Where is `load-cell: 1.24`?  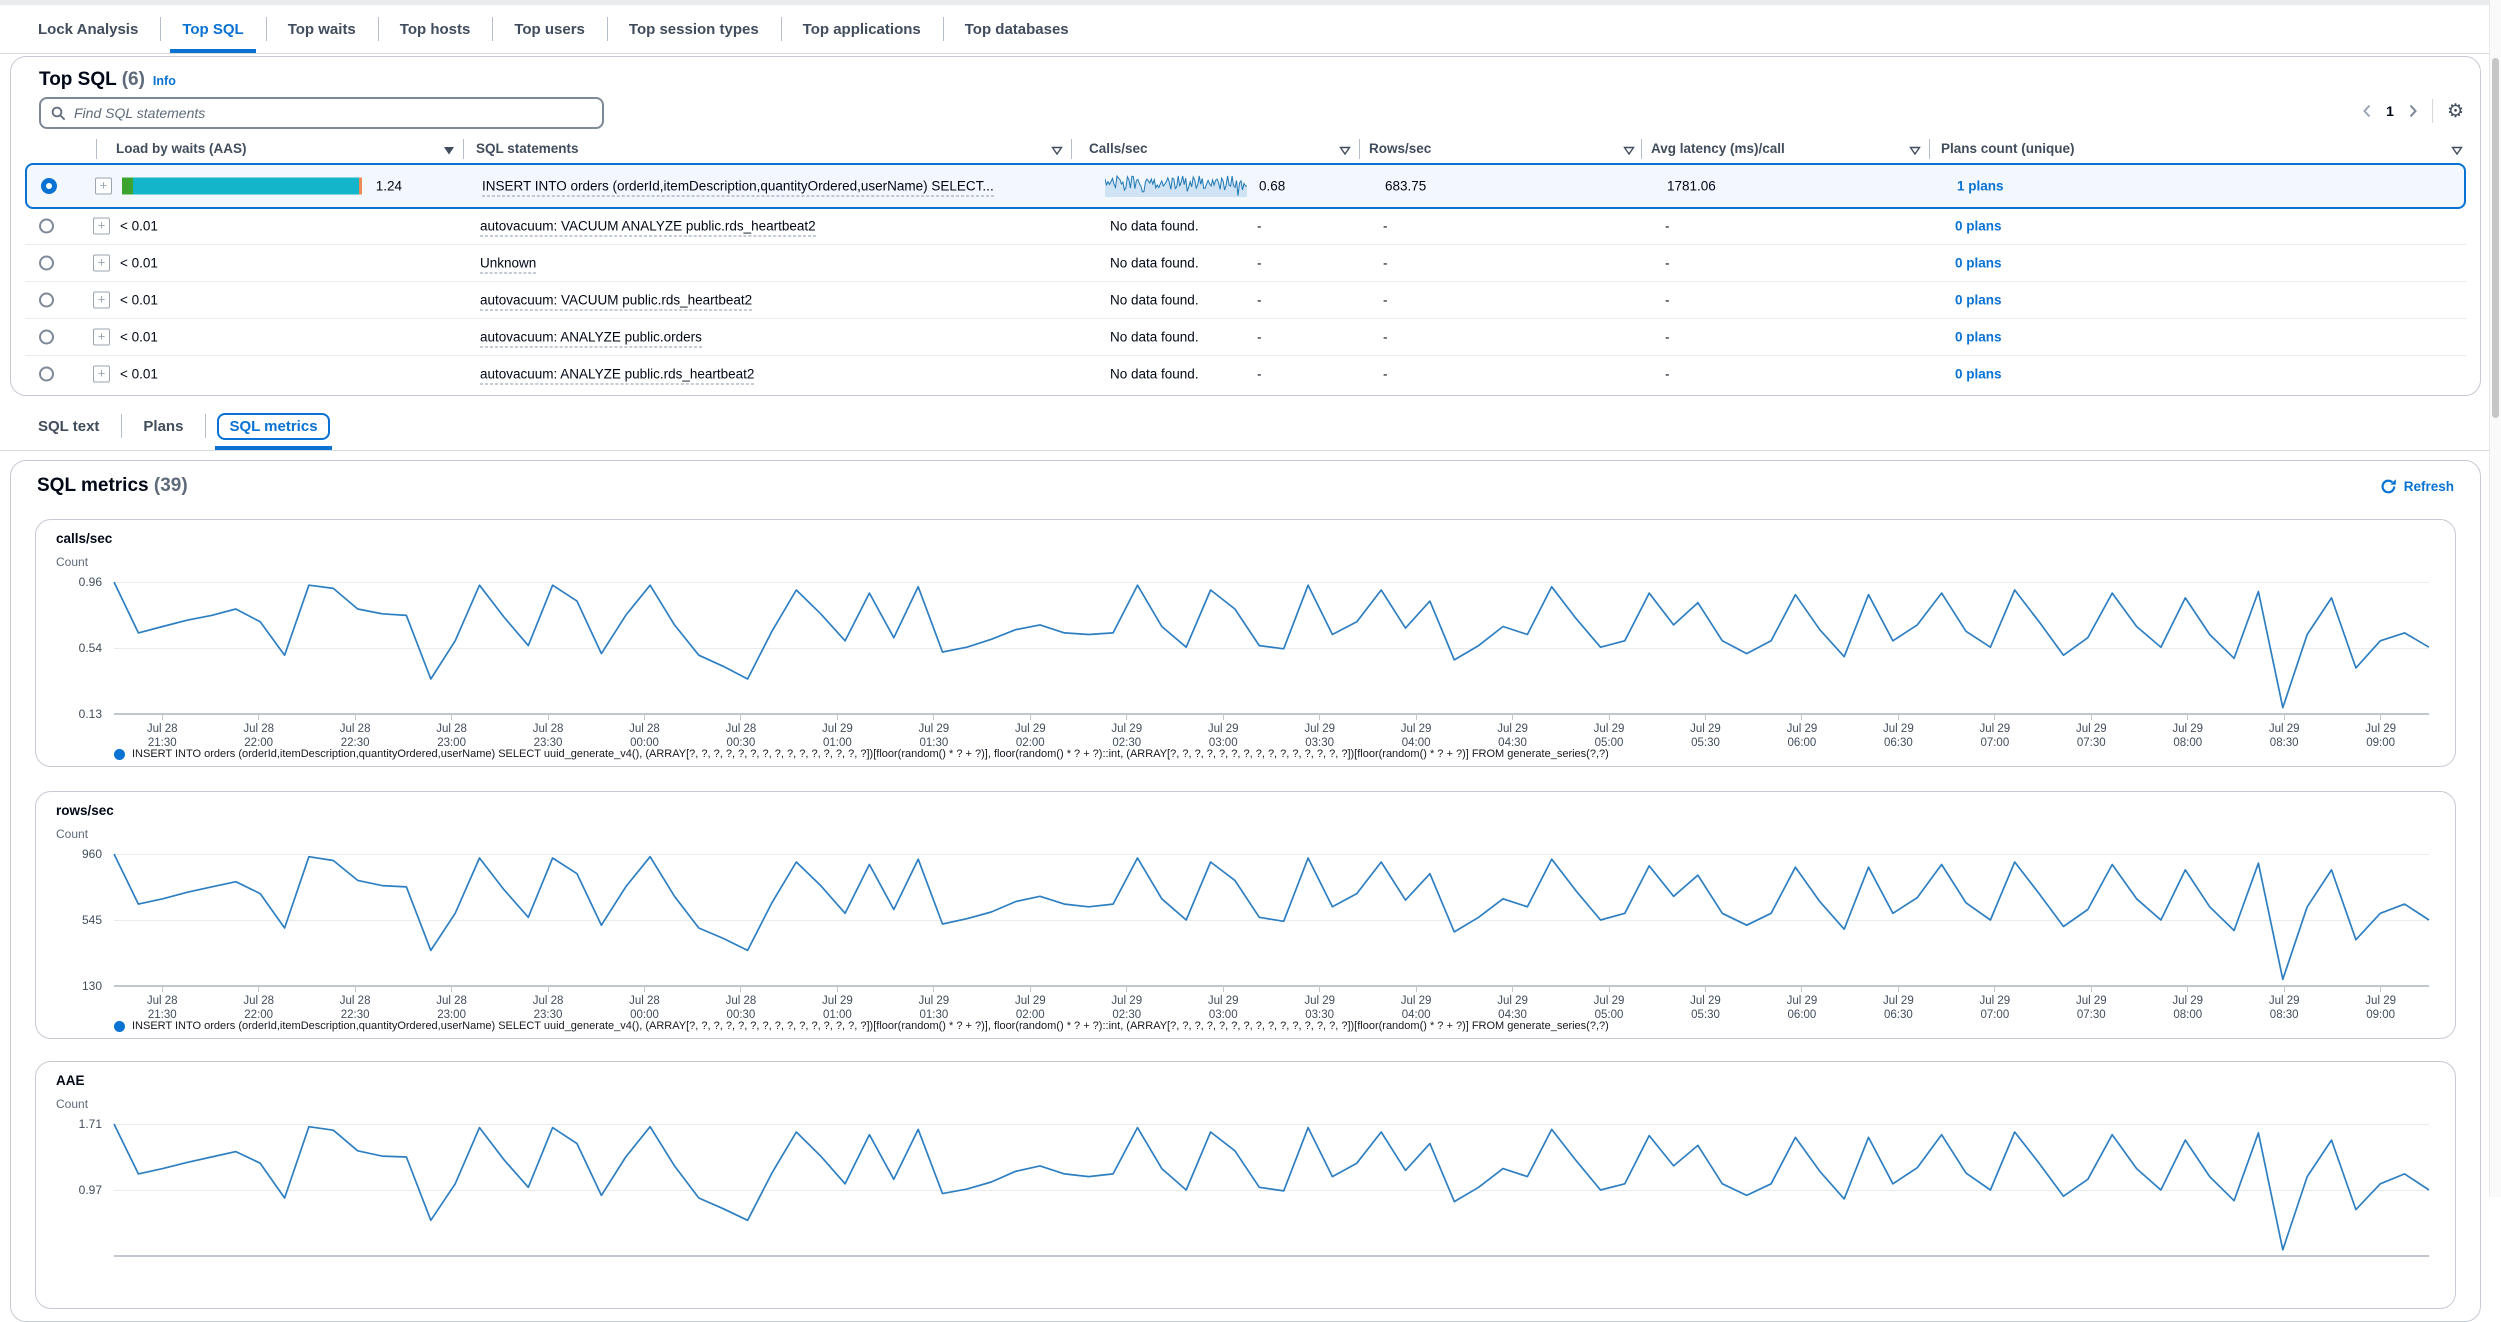
load-cell: 1.24 is located at coordinates (262, 186).